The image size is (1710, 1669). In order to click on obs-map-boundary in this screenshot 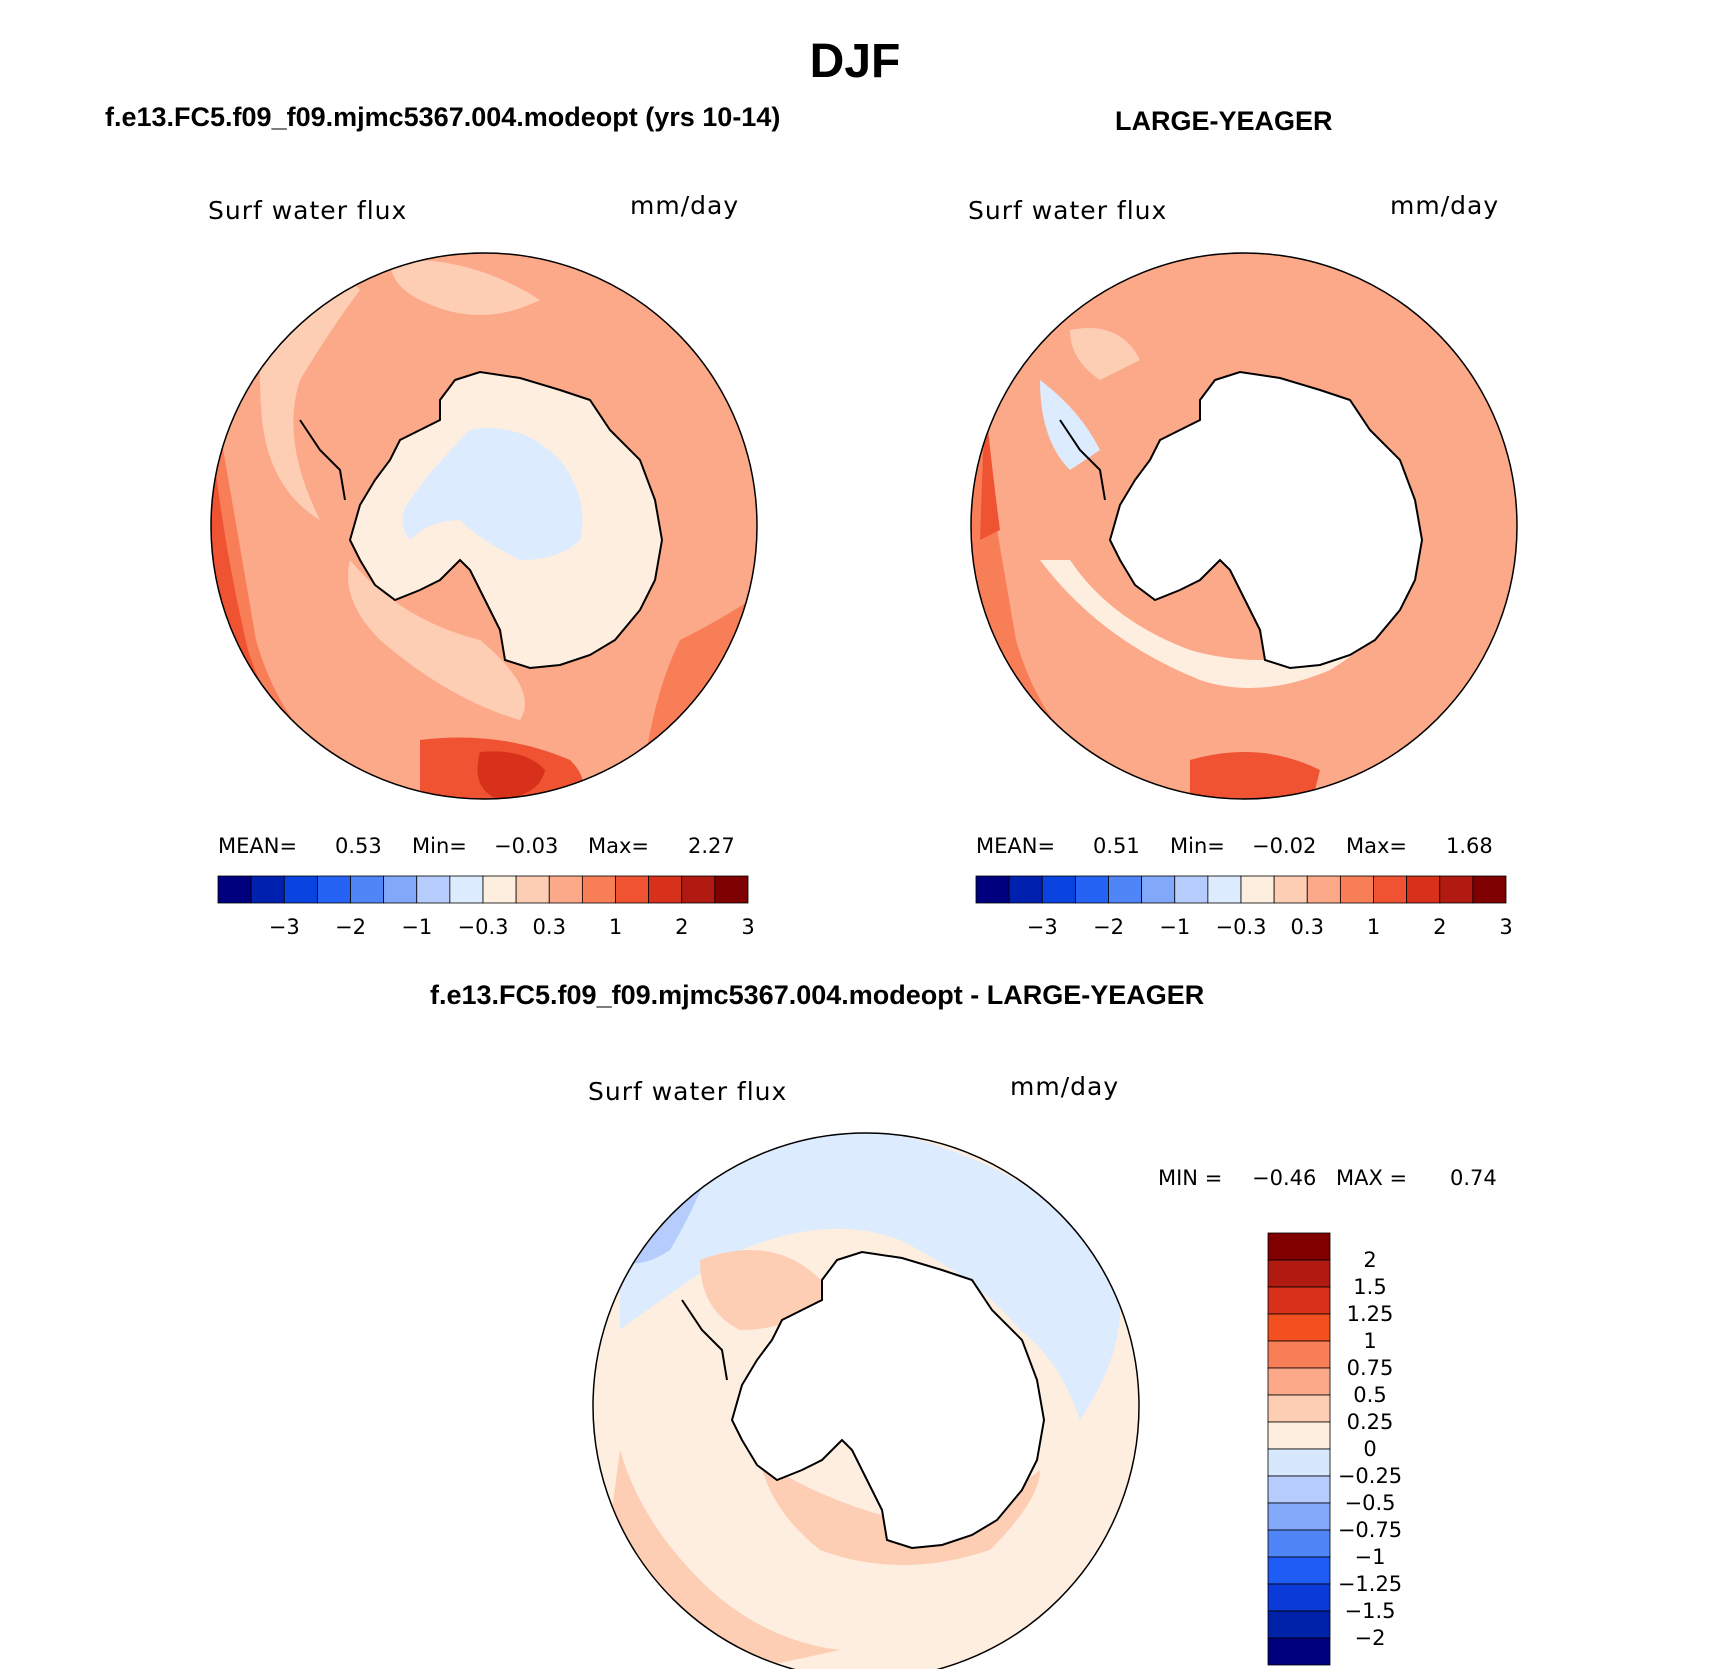, I will do `click(1244, 526)`.